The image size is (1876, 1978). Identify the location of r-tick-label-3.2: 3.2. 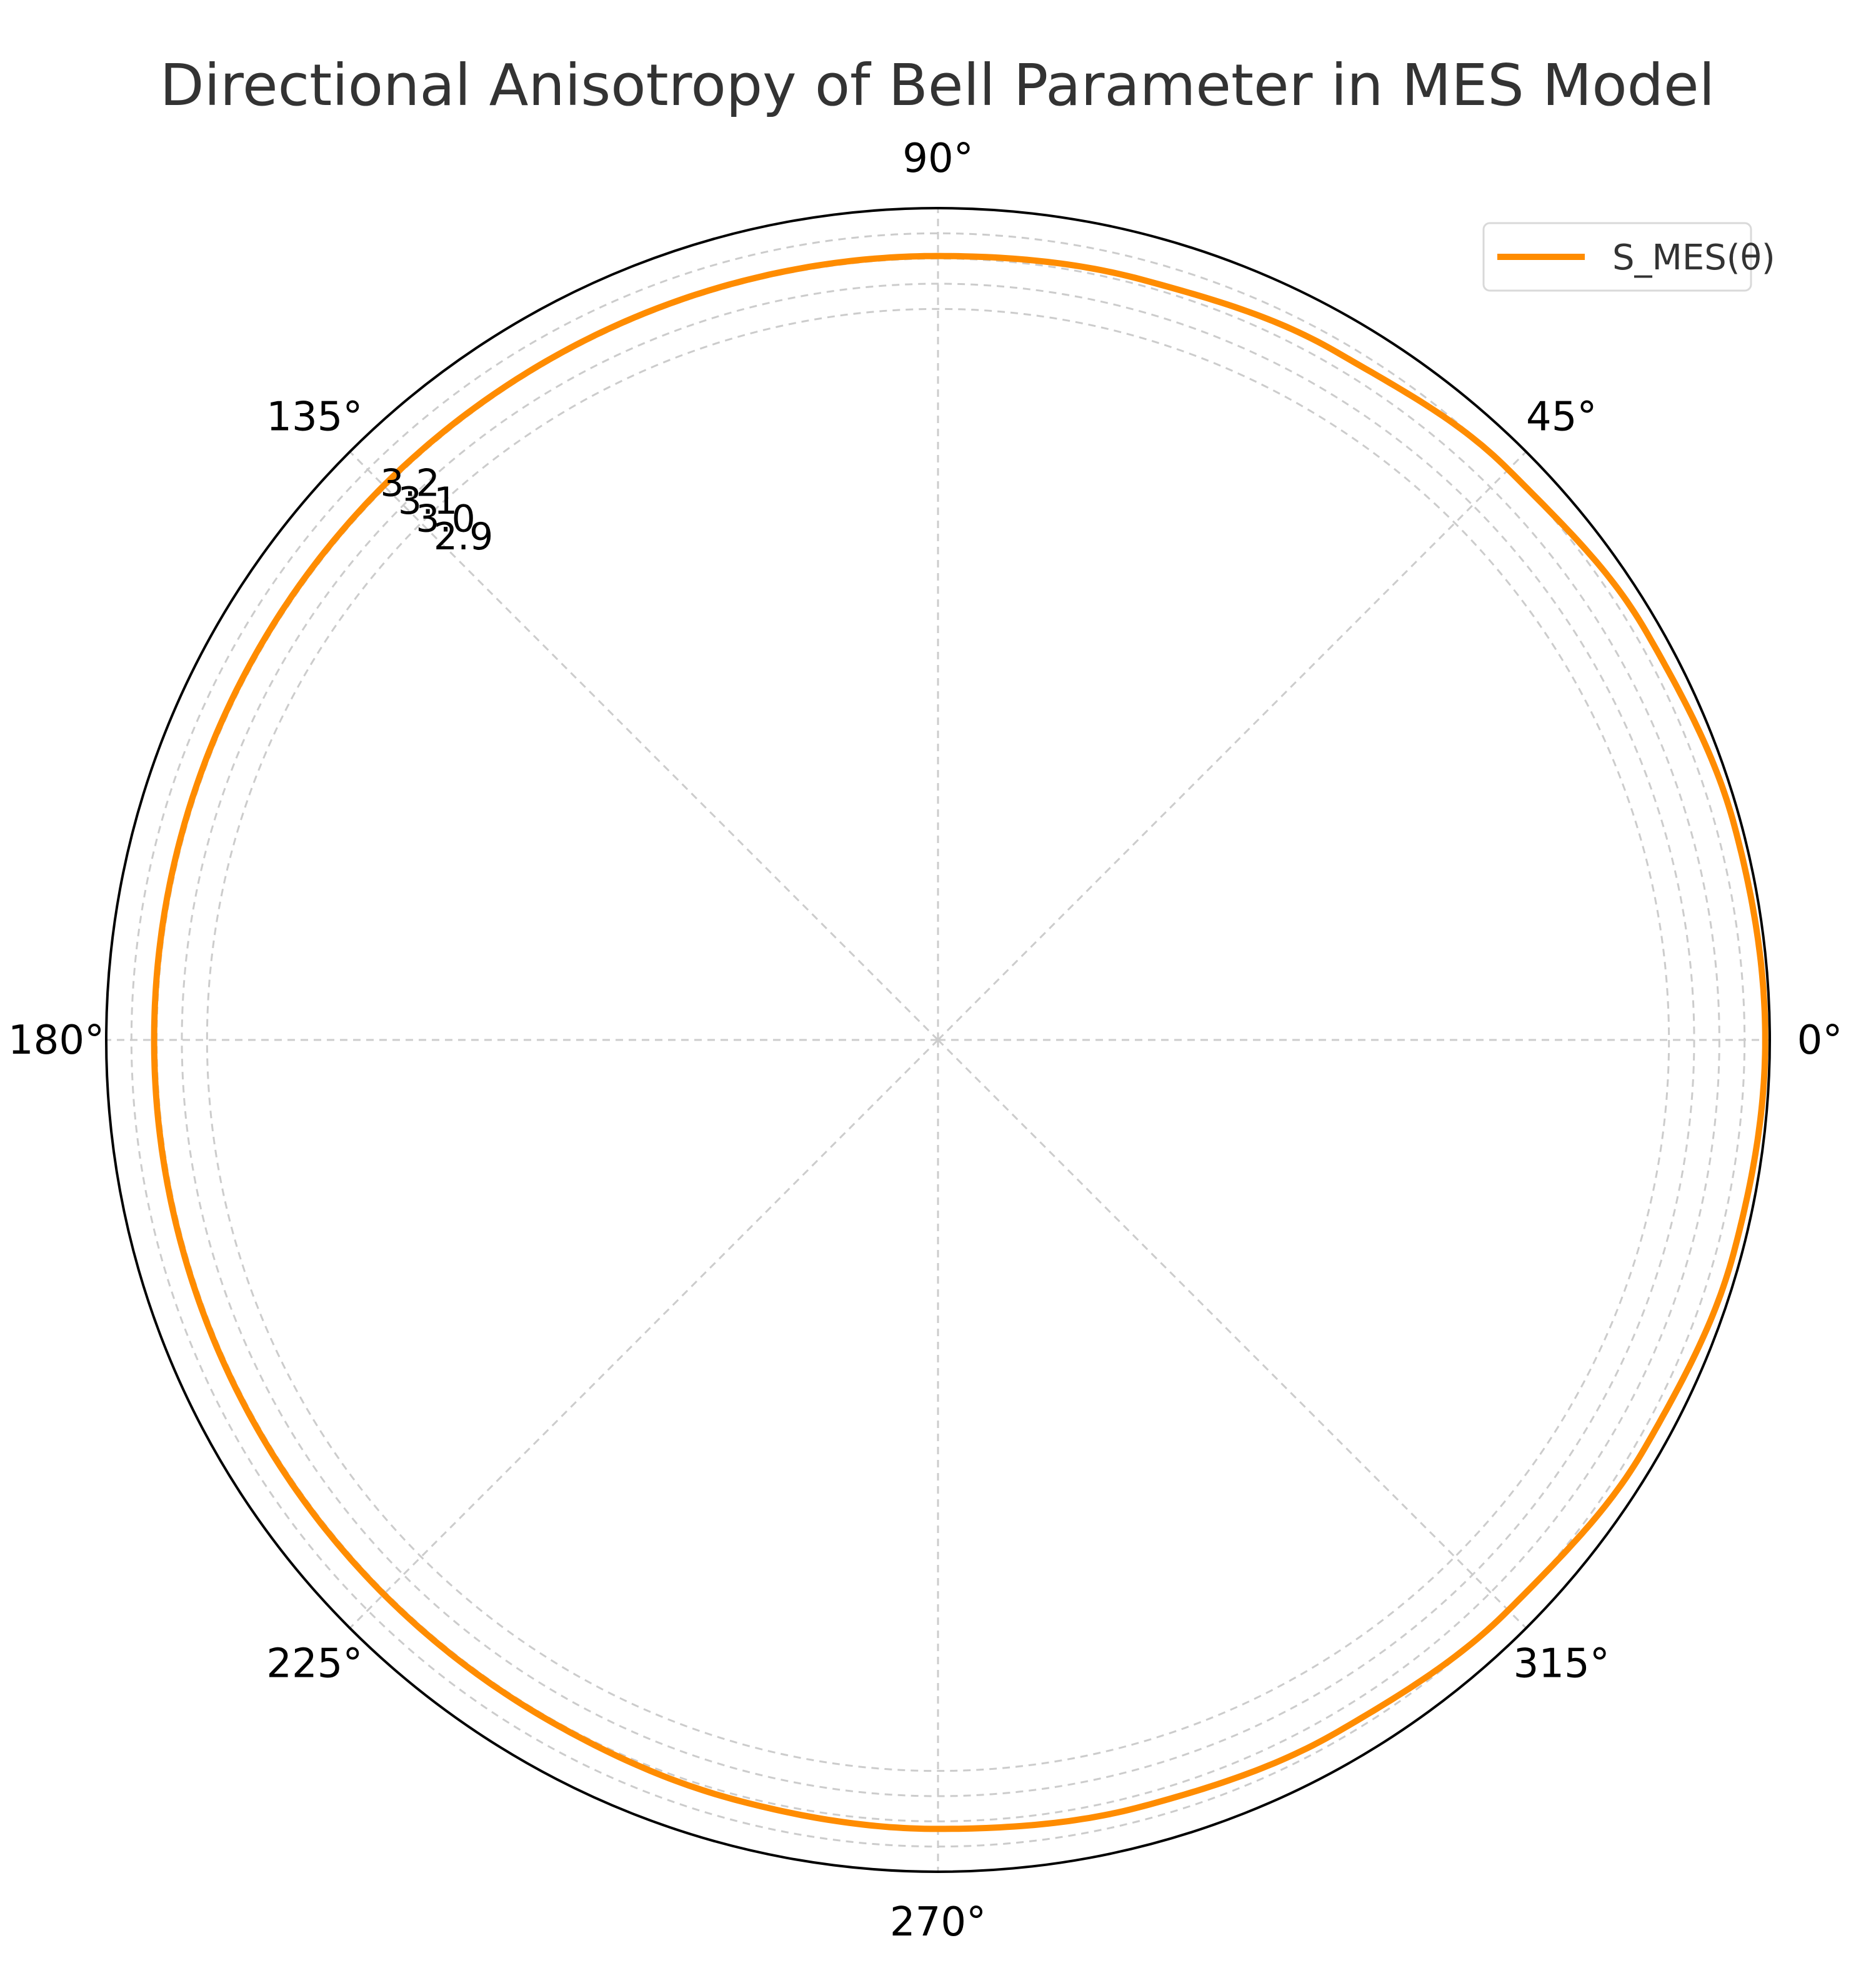
(410, 483).